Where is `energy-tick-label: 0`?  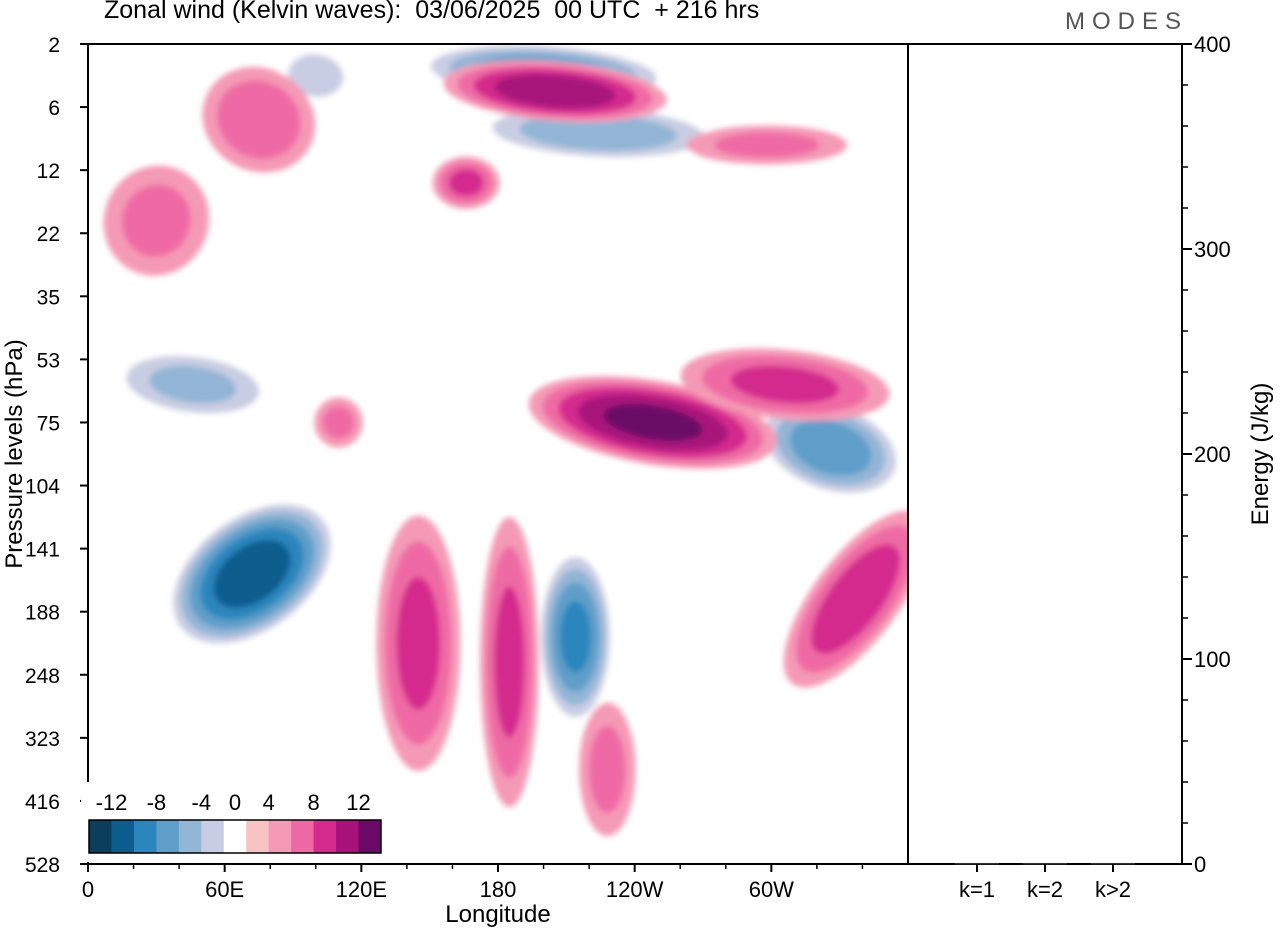 energy-tick-label: 0 is located at coordinates (1200, 864).